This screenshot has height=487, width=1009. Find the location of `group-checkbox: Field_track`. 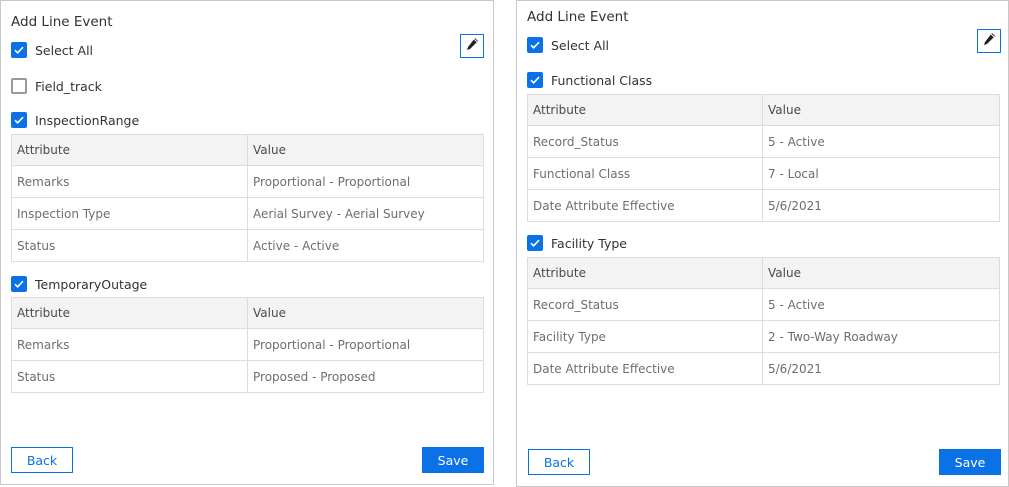

group-checkbox: Field_track is located at coordinates (56, 86).